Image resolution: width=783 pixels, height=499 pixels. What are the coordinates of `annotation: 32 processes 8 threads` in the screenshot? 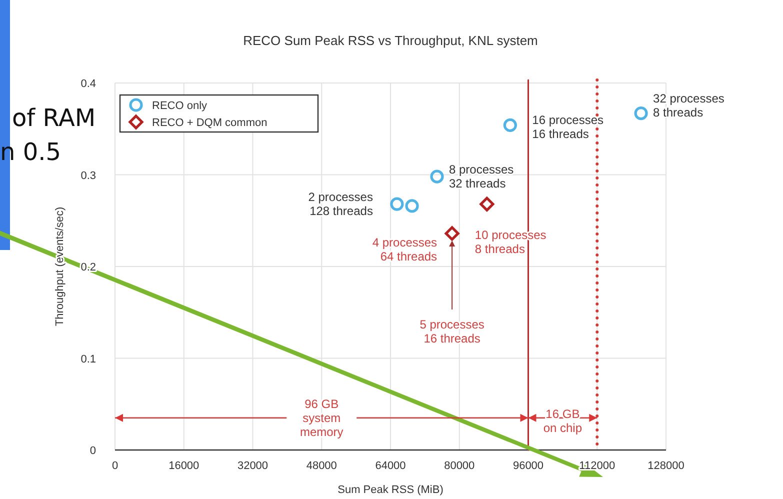 It's located at (688, 105).